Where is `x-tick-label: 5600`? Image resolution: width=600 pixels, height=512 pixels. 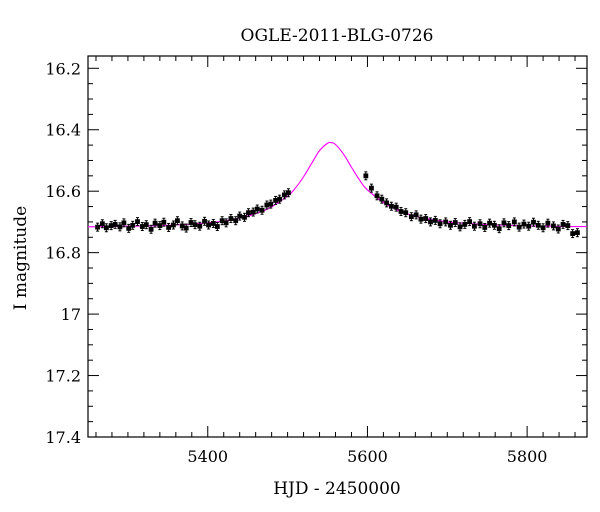
x-tick-label: 5600 is located at coordinates (367, 456).